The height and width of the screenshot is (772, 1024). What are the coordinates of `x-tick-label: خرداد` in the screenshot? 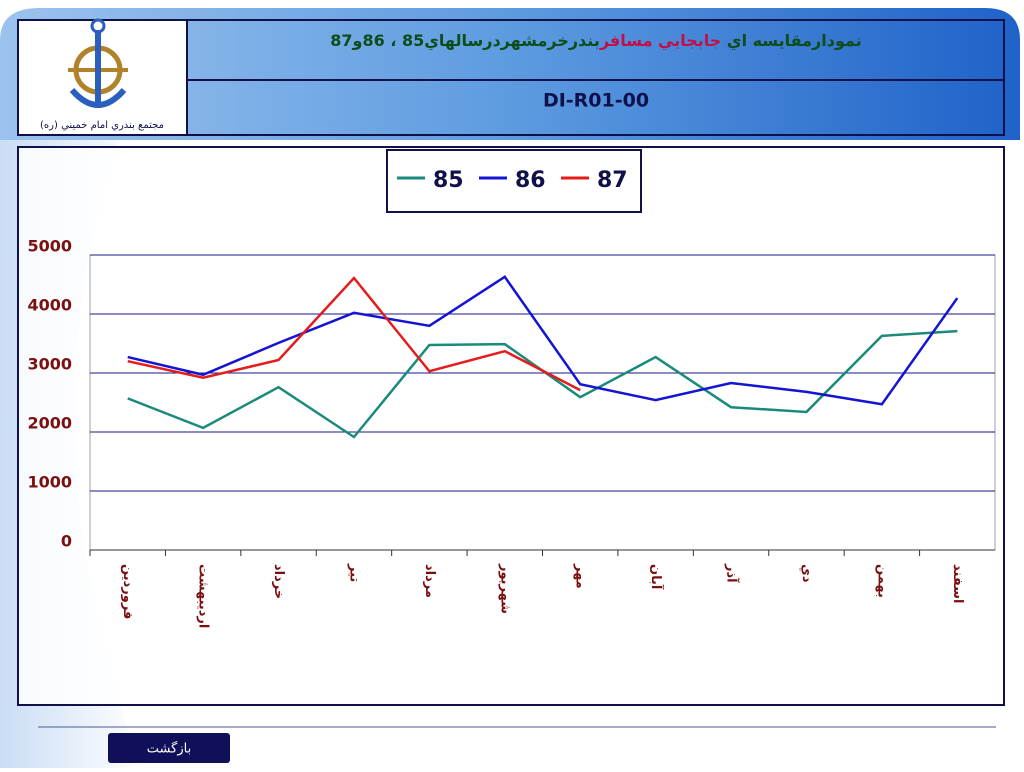 It's located at (278, 581).